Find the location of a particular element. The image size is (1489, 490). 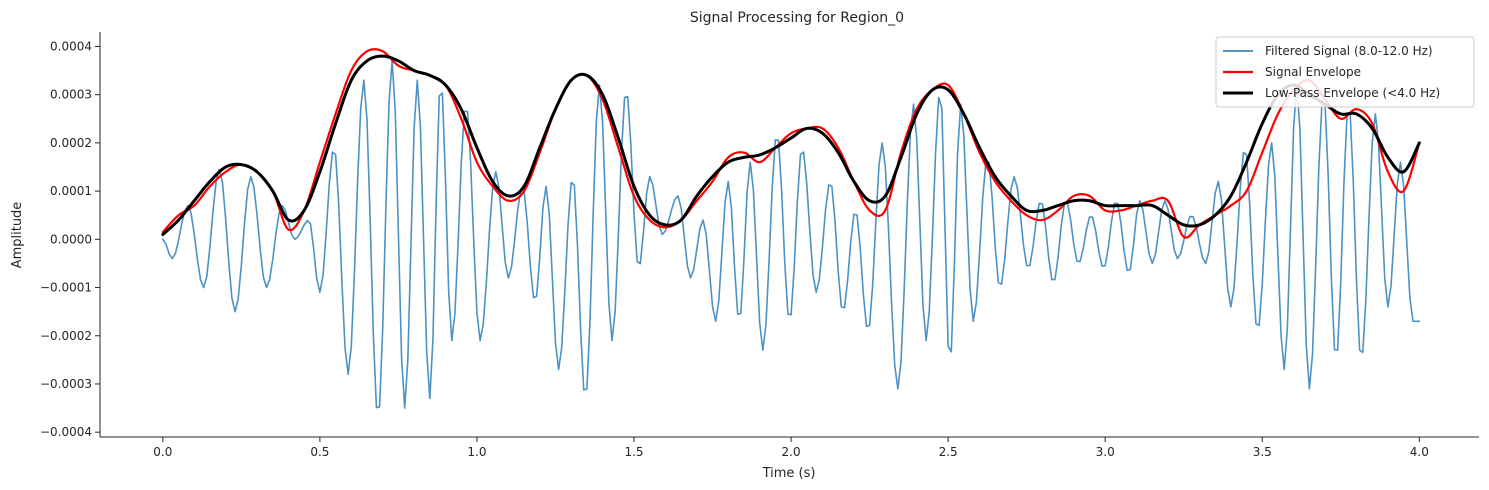

y-tick-label: 0.0000 is located at coordinates (71, 239).